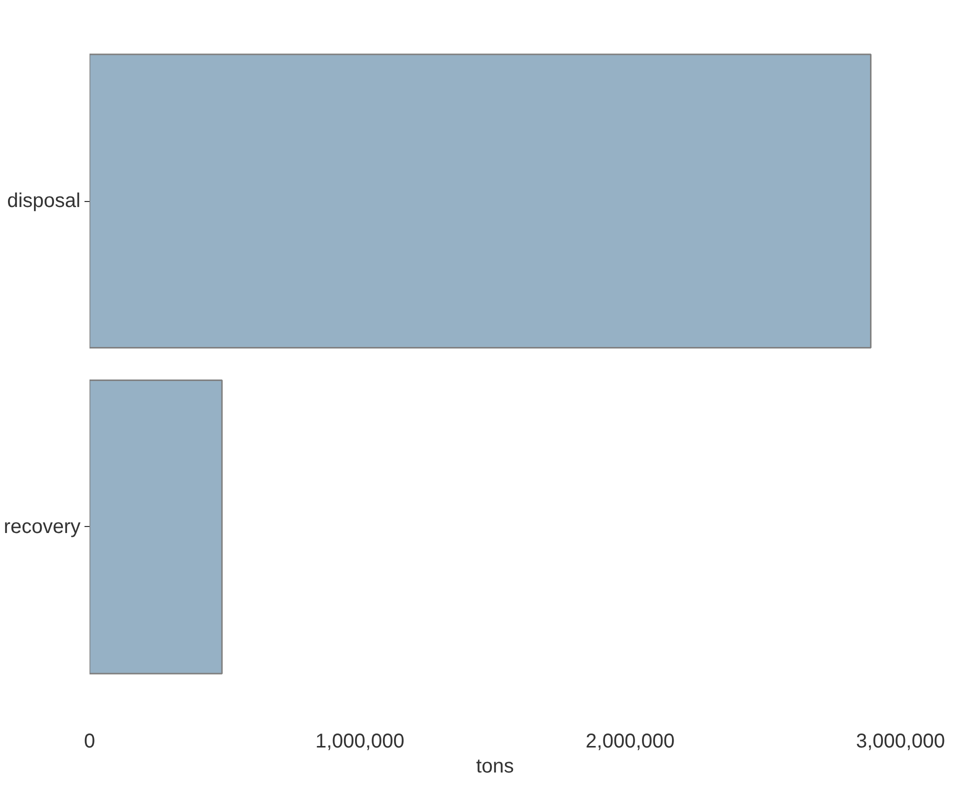 The image size is (963, 787). Describe the element at coordinates (630, 741) in the screenshot. I see `x-tick-label: 2,000,000` at that location.